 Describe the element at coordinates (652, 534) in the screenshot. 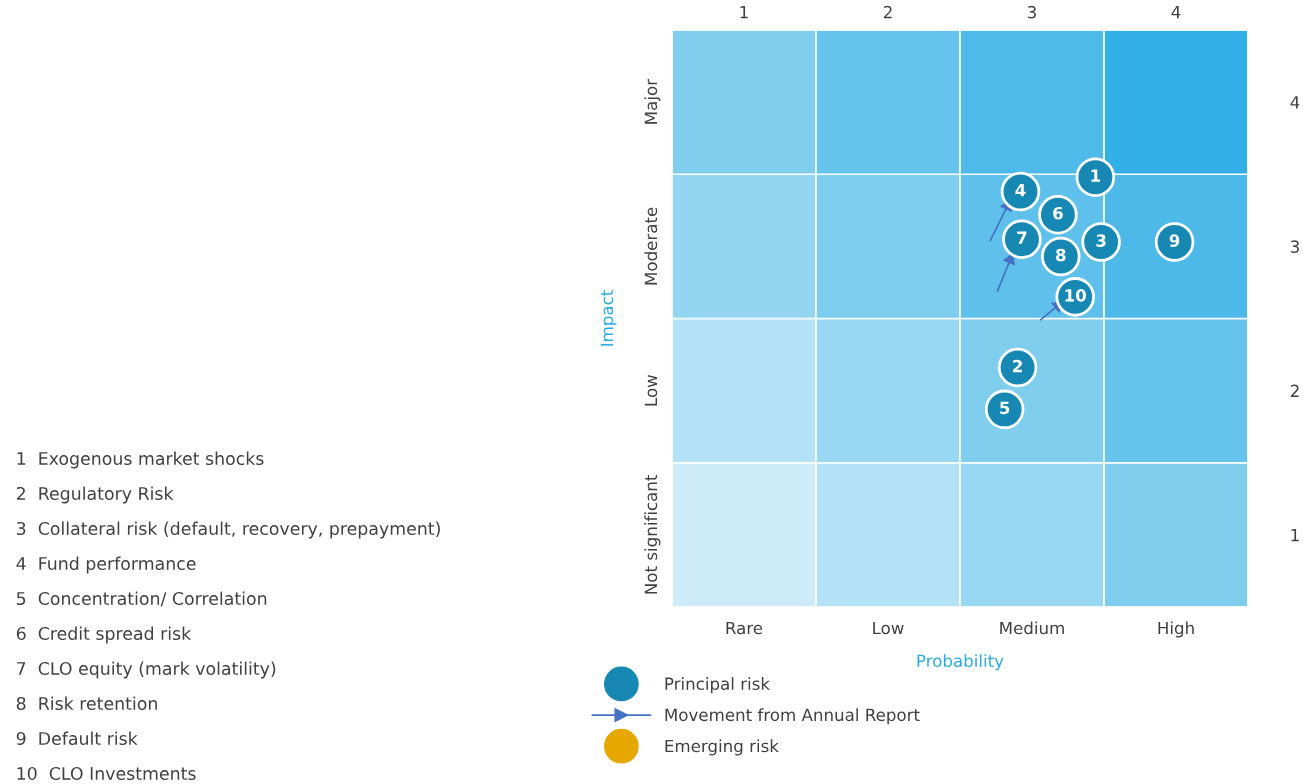

I see `text: Not significant` at that location.